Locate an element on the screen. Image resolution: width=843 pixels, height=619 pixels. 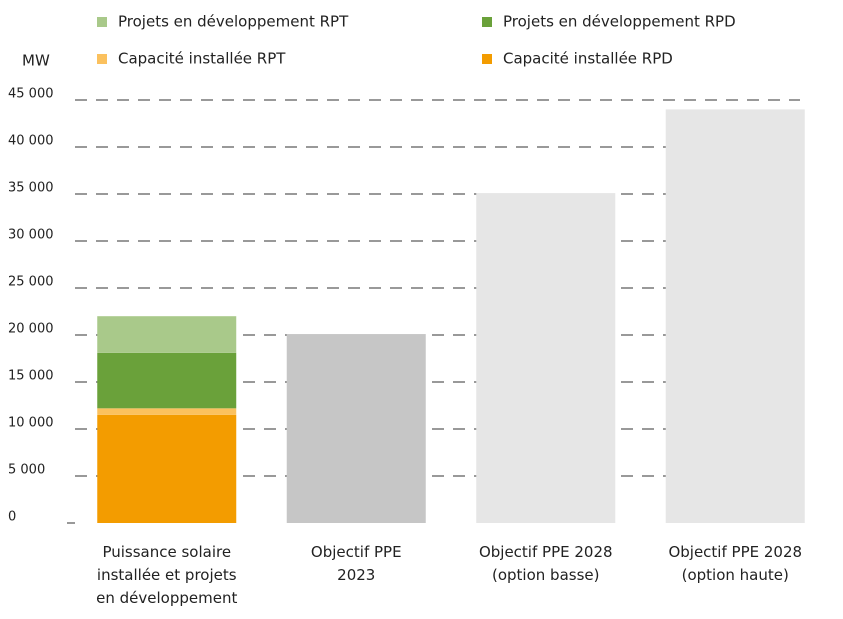
legend-label: Capacité installée RPD is located at coordinates (588, 59).